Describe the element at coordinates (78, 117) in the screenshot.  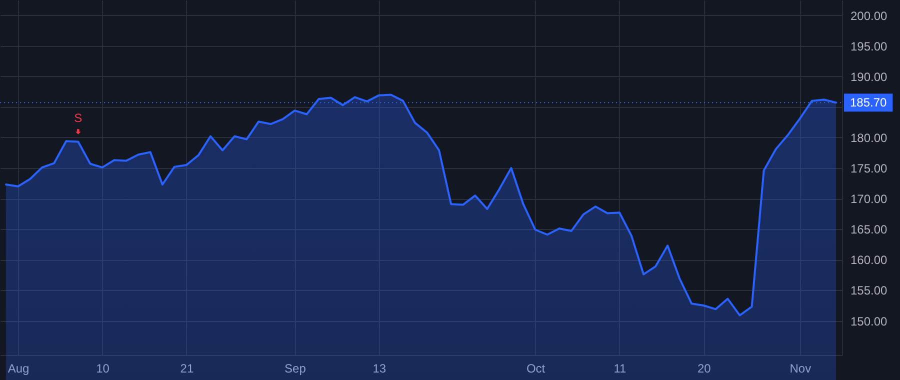
I see `annotation: S` at that location.